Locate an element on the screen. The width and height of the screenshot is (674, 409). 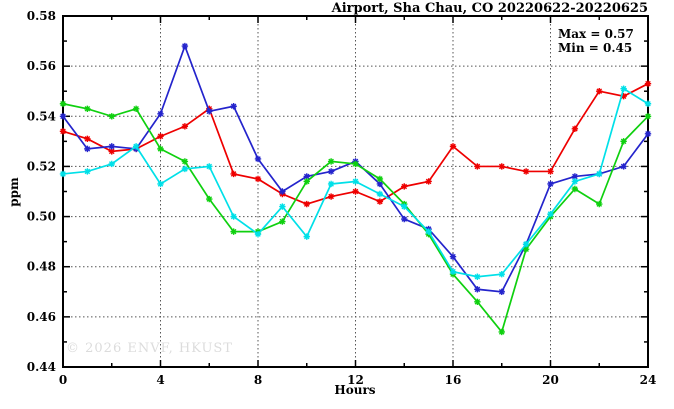
x-tick-label: 0 is located at coordinates (63, 380).